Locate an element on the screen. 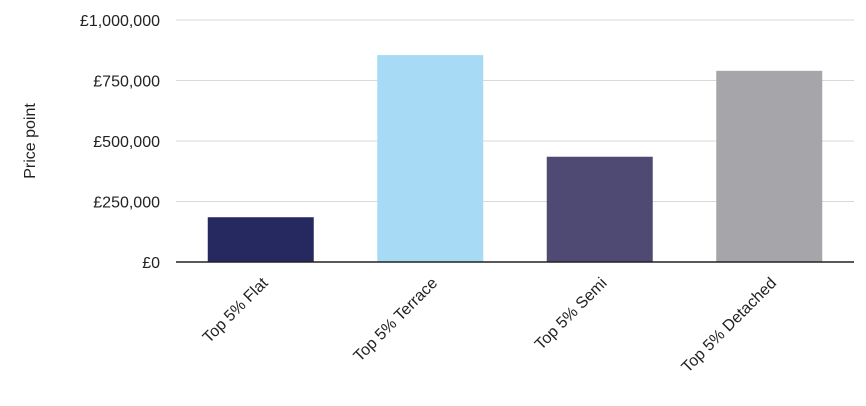 The image size is (866, 406). y-tick-label: £750,000 is located at coordinates (126, 82).